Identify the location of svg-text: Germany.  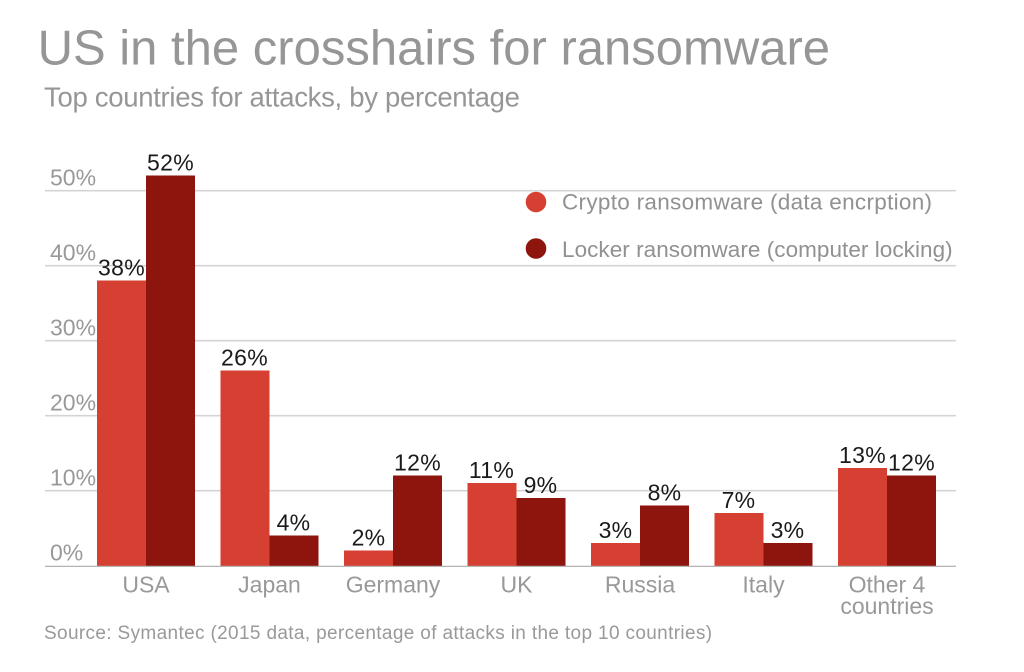
(393, 585).